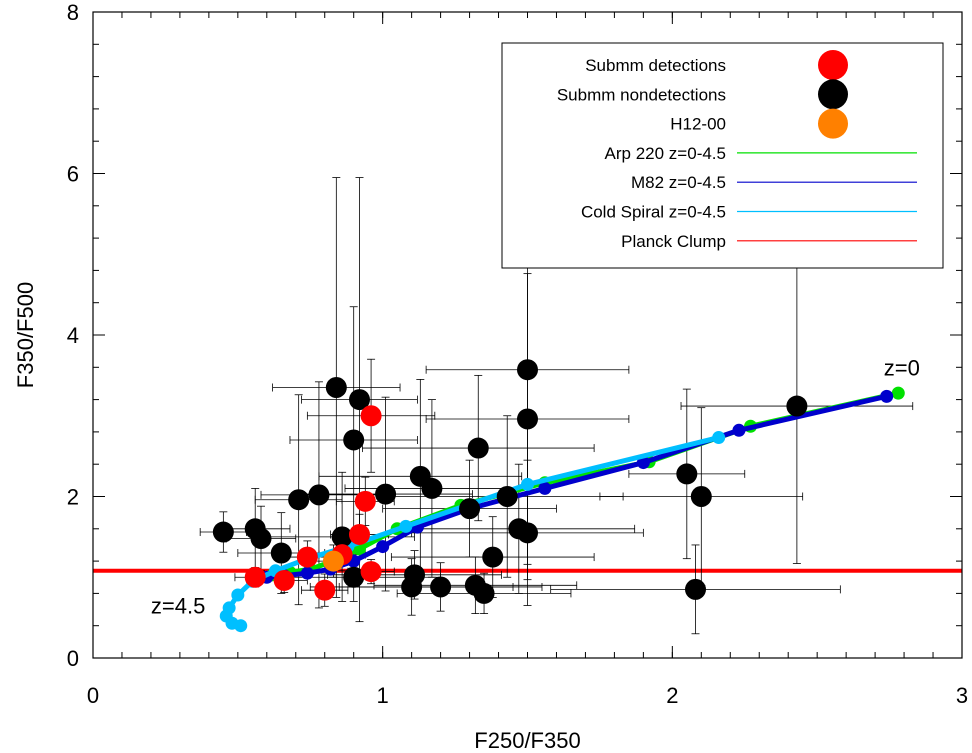  I want to click on x-axis-title: F250/F350, so click(527, 740).